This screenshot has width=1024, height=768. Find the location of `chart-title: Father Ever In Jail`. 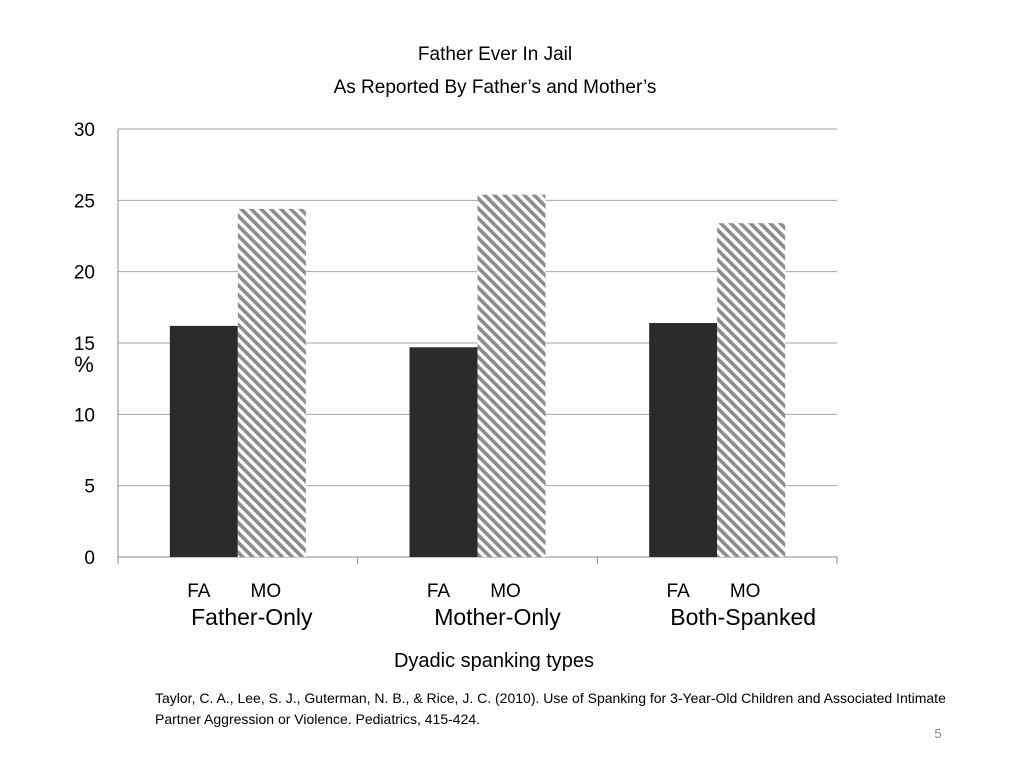

chart-title: Father Ever In Jail is located at coordinates (495, 54).